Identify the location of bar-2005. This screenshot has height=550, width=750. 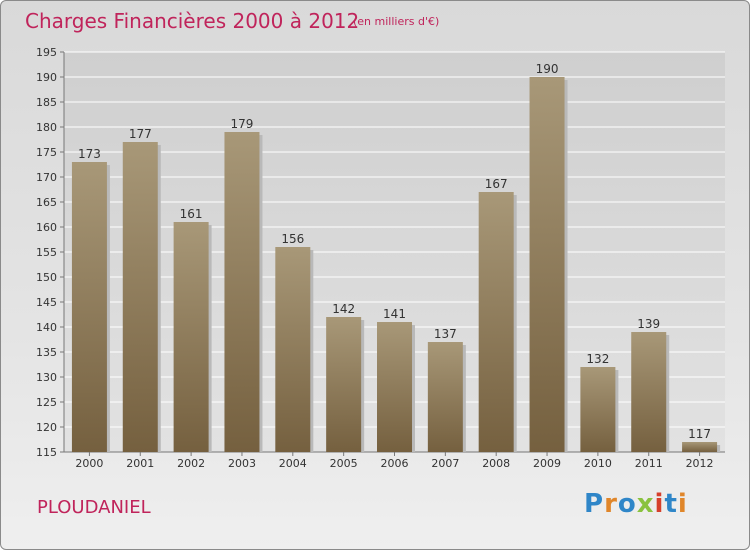
(344, 384).